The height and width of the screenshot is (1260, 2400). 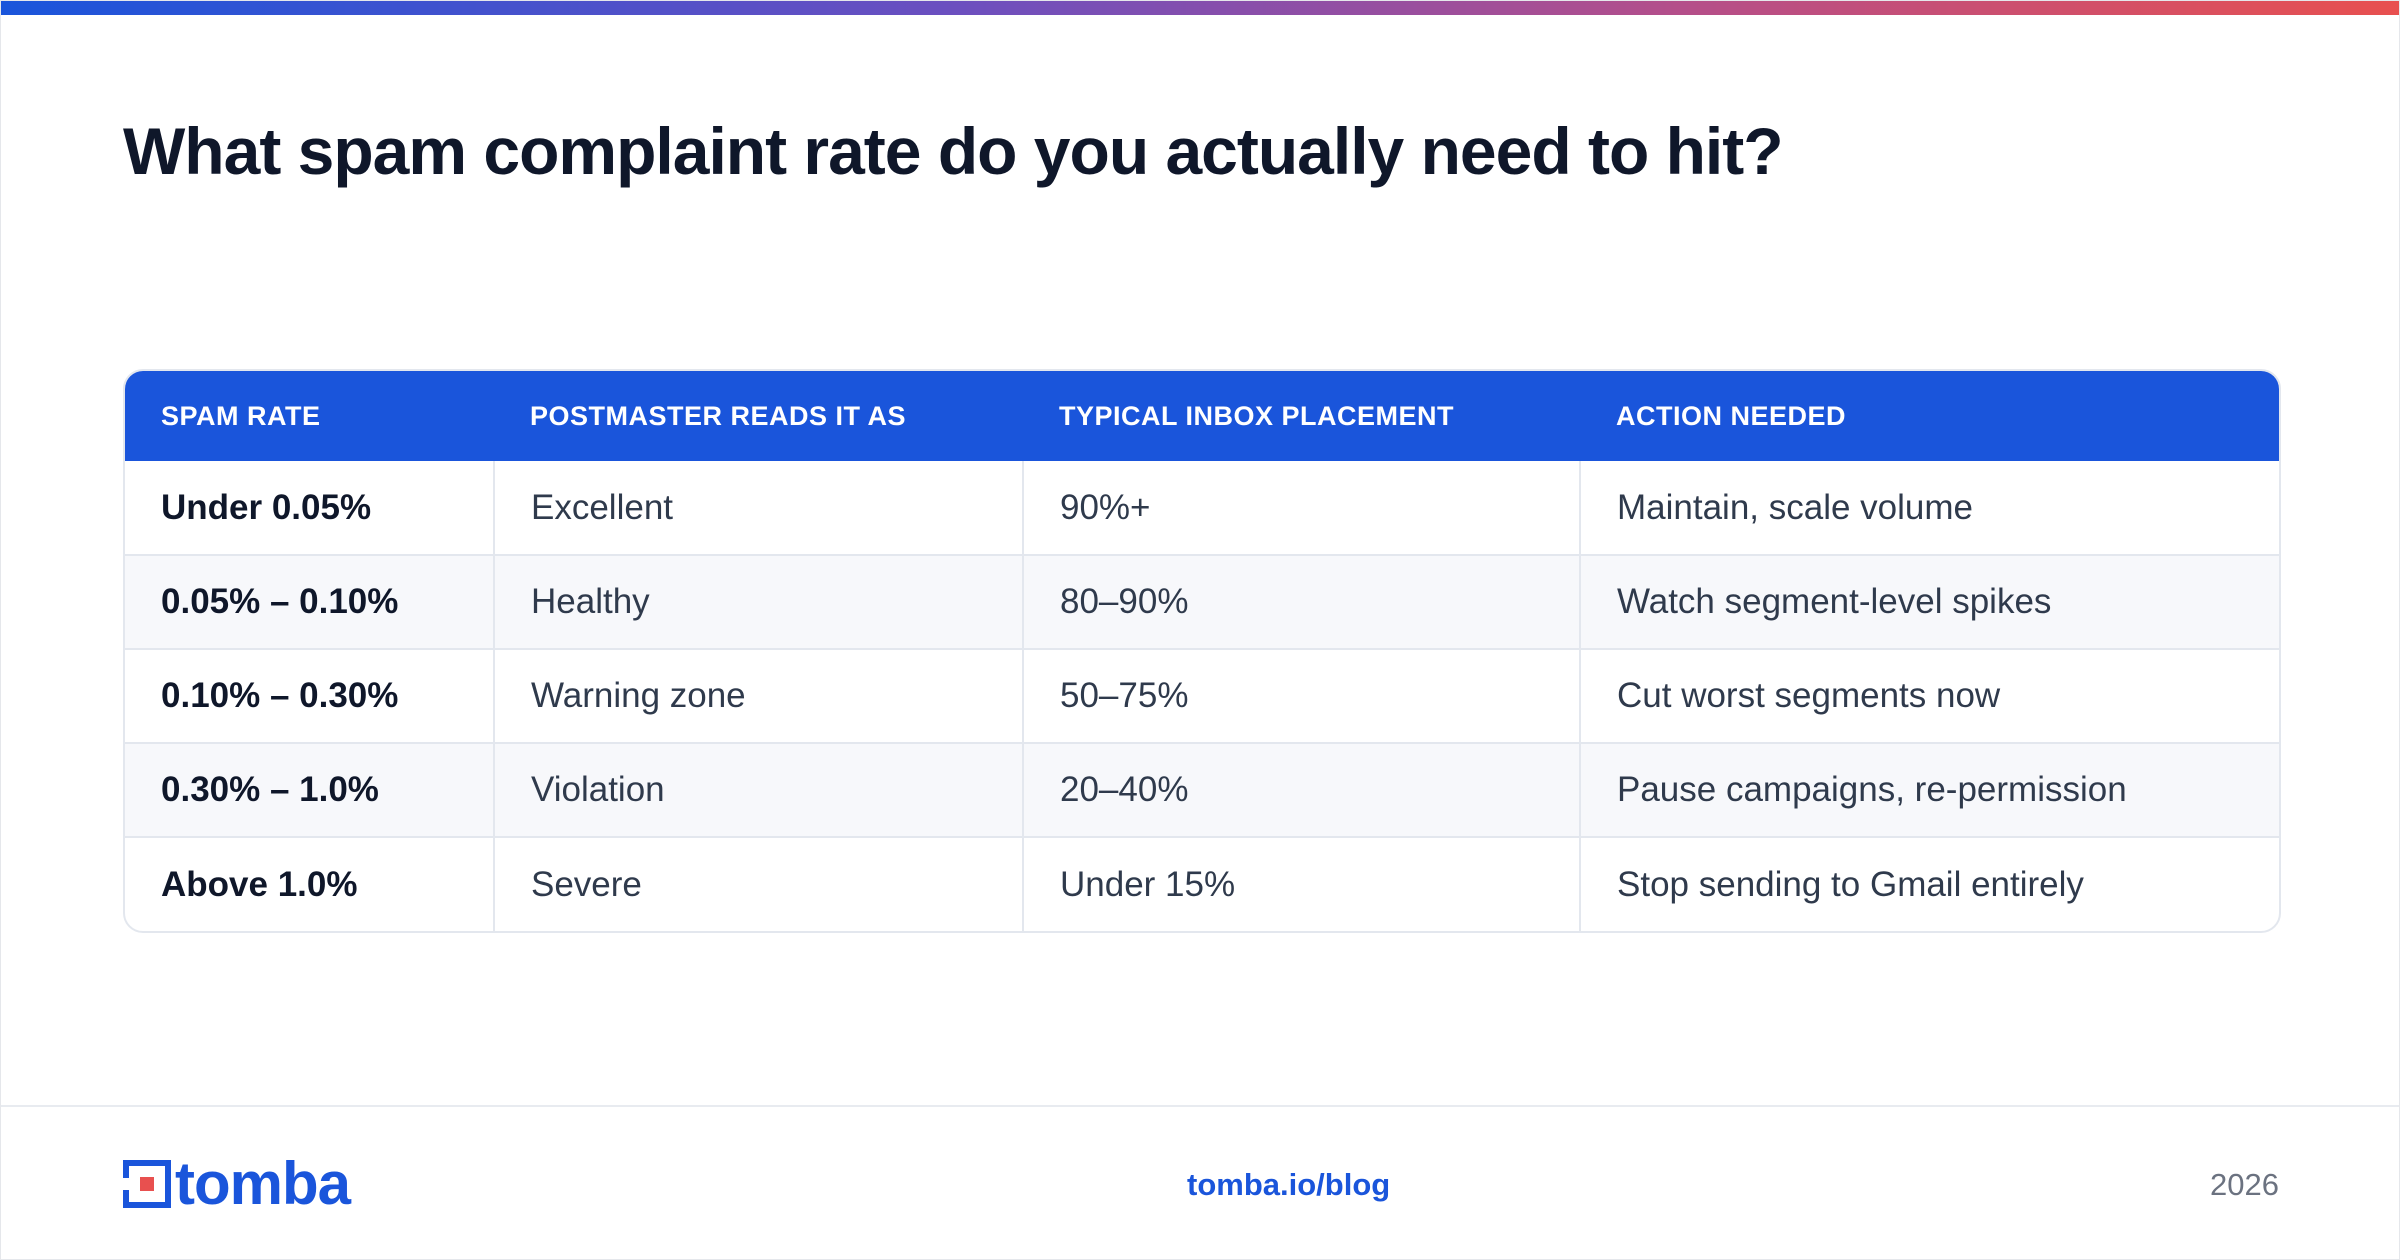 I want to click on footer: tomba tomba.io/blog 2026, so click(x=1200, y=1182).